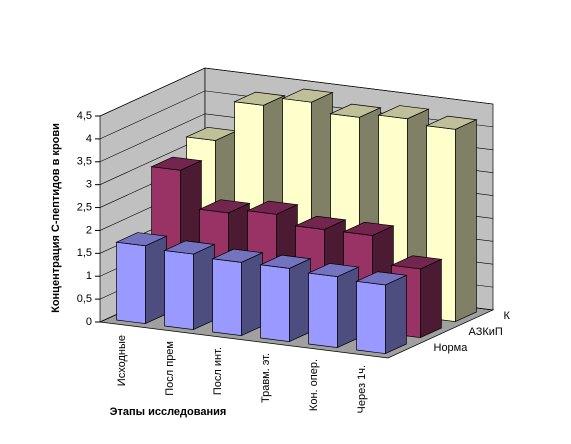 This screenshot has width=571, height=444. I want to click on y-tick-label: 0, so click(89, 322).